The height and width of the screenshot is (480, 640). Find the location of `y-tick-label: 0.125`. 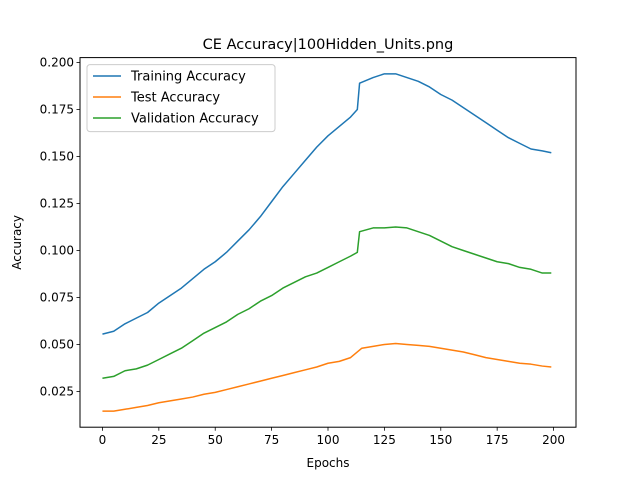

y-tick-label: 0.125 is located at coordinates (57, 203).